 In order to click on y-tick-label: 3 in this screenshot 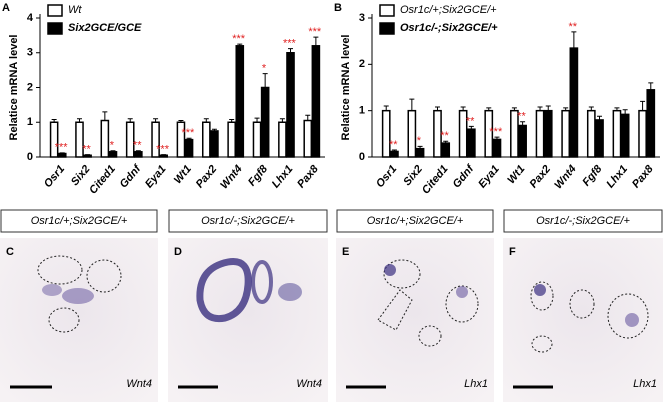, I will do `click(362, 18)`.